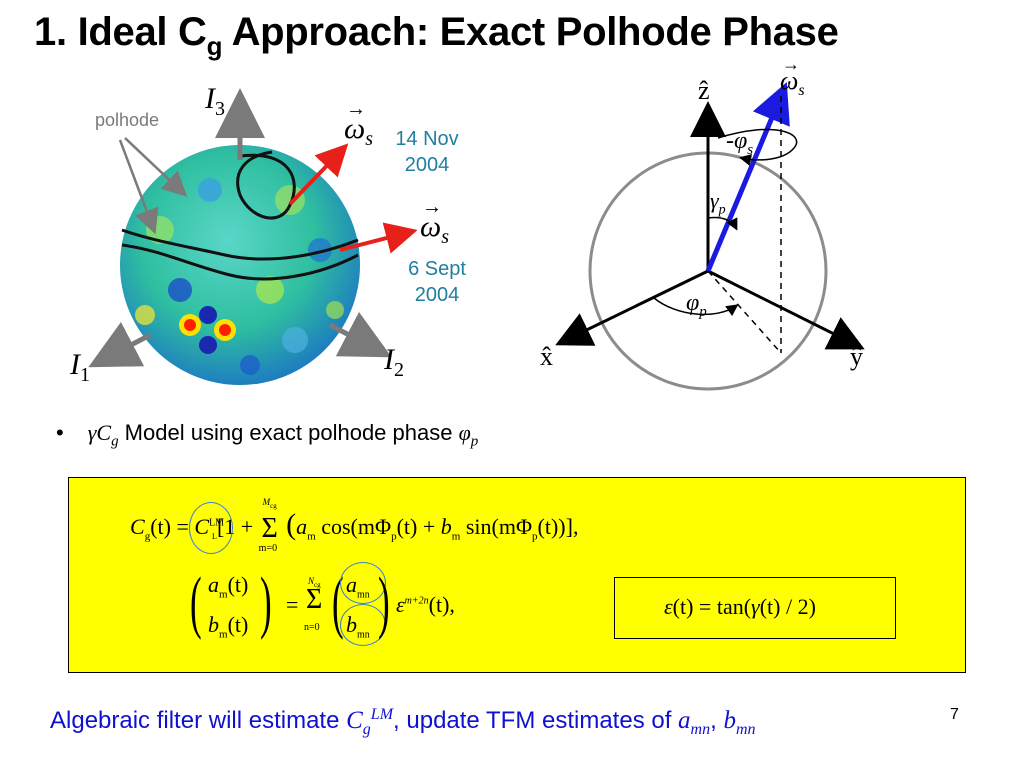 Image resolution: width=1024 pixels, height=768 pixels. I want to click on axis-I3-label: I3, so click(215, 101).